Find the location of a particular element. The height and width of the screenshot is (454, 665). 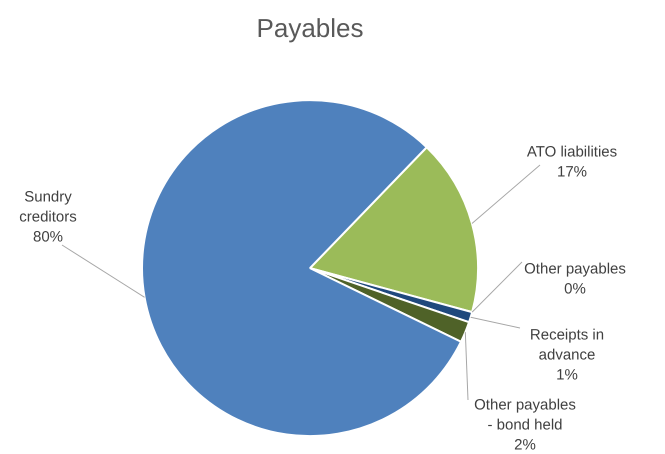

data-label: 1% is located at coordinates (567, 375).